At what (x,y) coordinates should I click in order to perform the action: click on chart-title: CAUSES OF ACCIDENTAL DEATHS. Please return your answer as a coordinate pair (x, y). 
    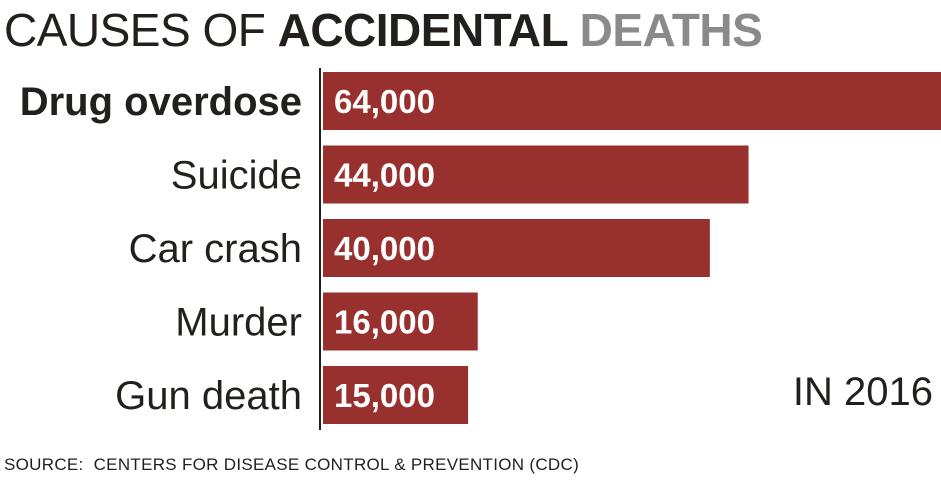
    Looking at the image, I should click on (383, 30).